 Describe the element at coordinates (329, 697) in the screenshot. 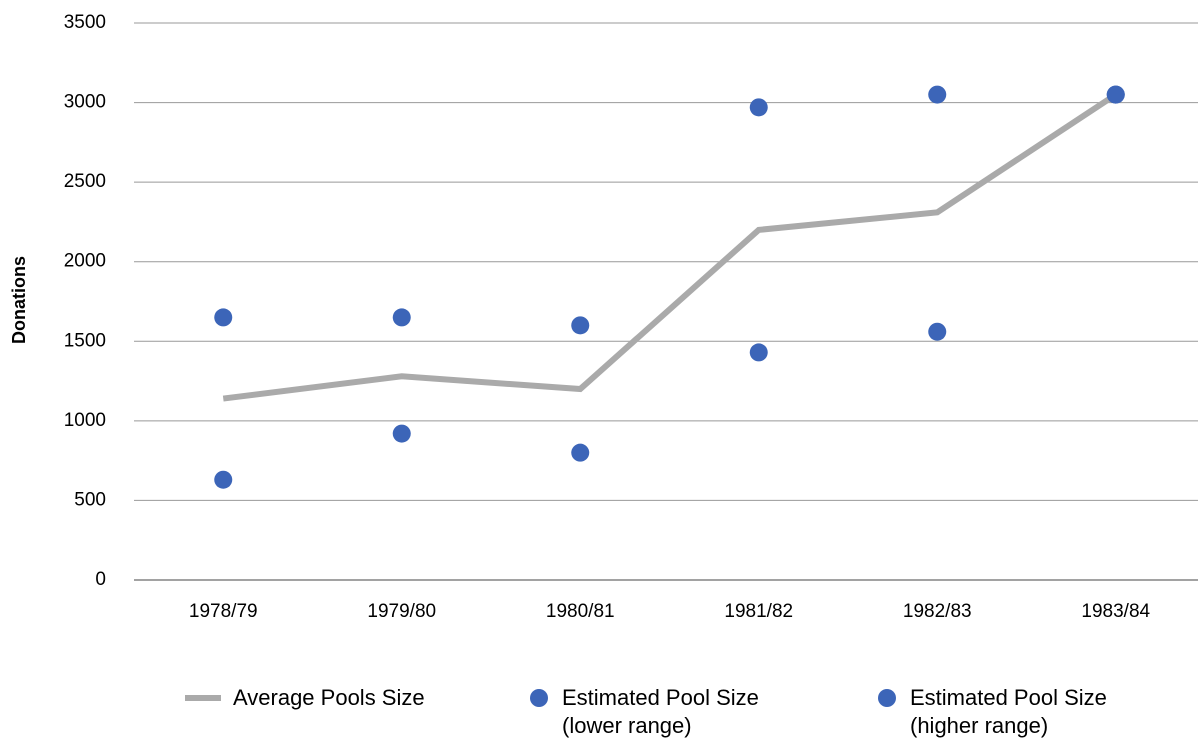

I see `legend-label: Average Pools Size` at that location.